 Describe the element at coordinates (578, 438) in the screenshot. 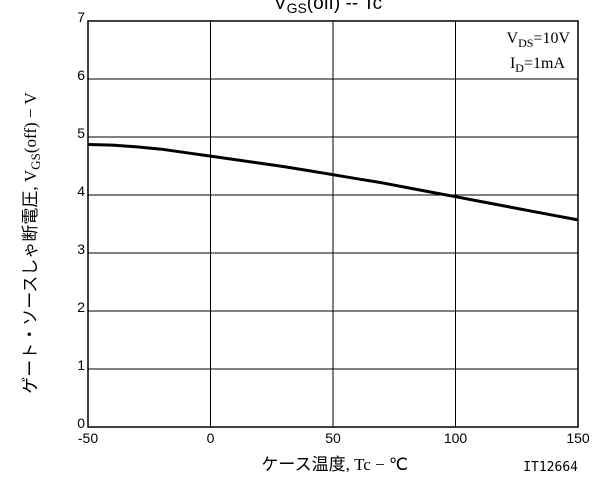

I see `x-tick-label: 150` at that location.